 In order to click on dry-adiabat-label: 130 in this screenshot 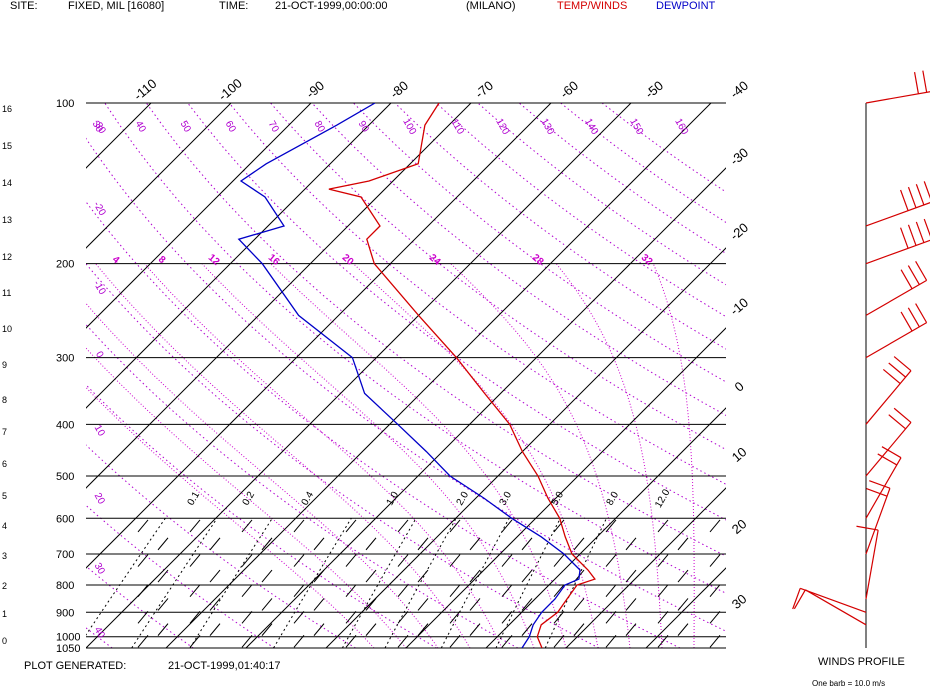, I will do `click(547, 127)`.